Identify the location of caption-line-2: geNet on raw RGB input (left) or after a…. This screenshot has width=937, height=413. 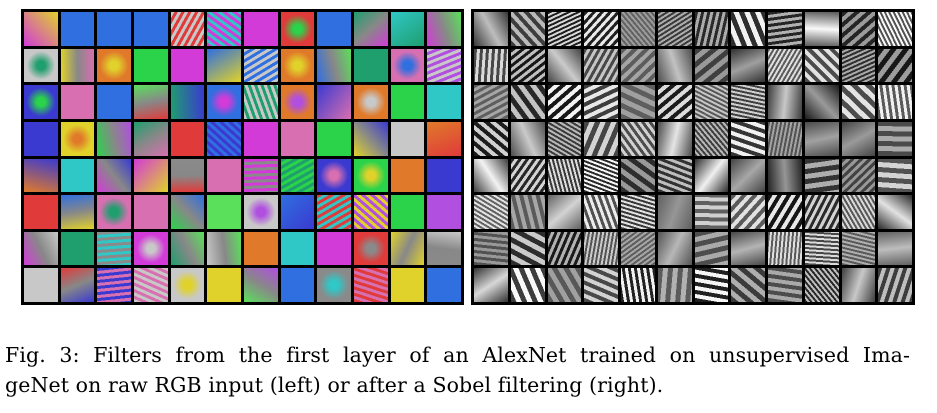
(334, 385).